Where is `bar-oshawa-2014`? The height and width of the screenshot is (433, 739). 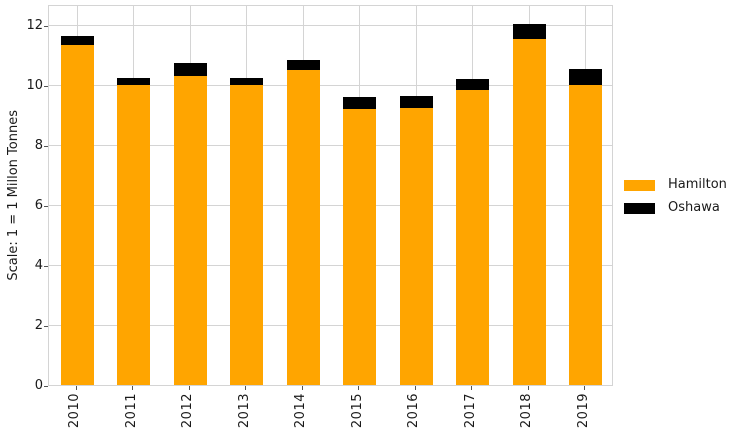 bar-oshawa-2014 is located at coordinates (303, 64).